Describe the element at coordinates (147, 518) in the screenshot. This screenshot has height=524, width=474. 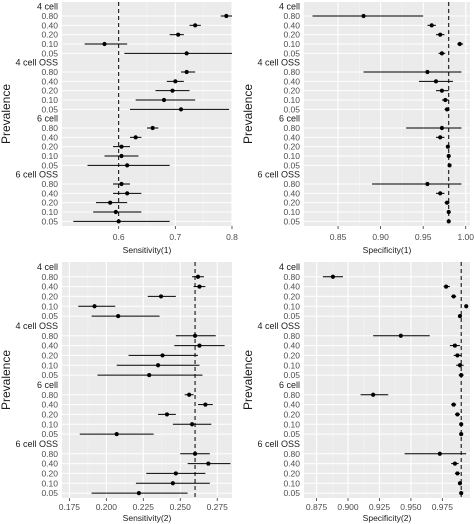
I see `x-axis-title: Sensitivity(2)` at that location.